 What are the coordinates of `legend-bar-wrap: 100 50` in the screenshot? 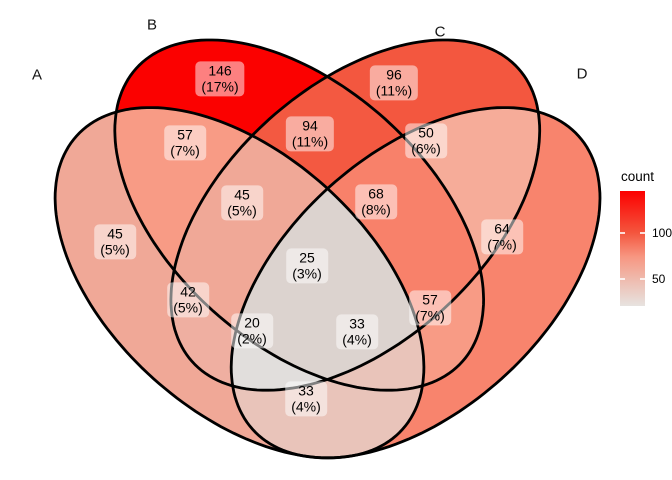 It's located at (646, 248).